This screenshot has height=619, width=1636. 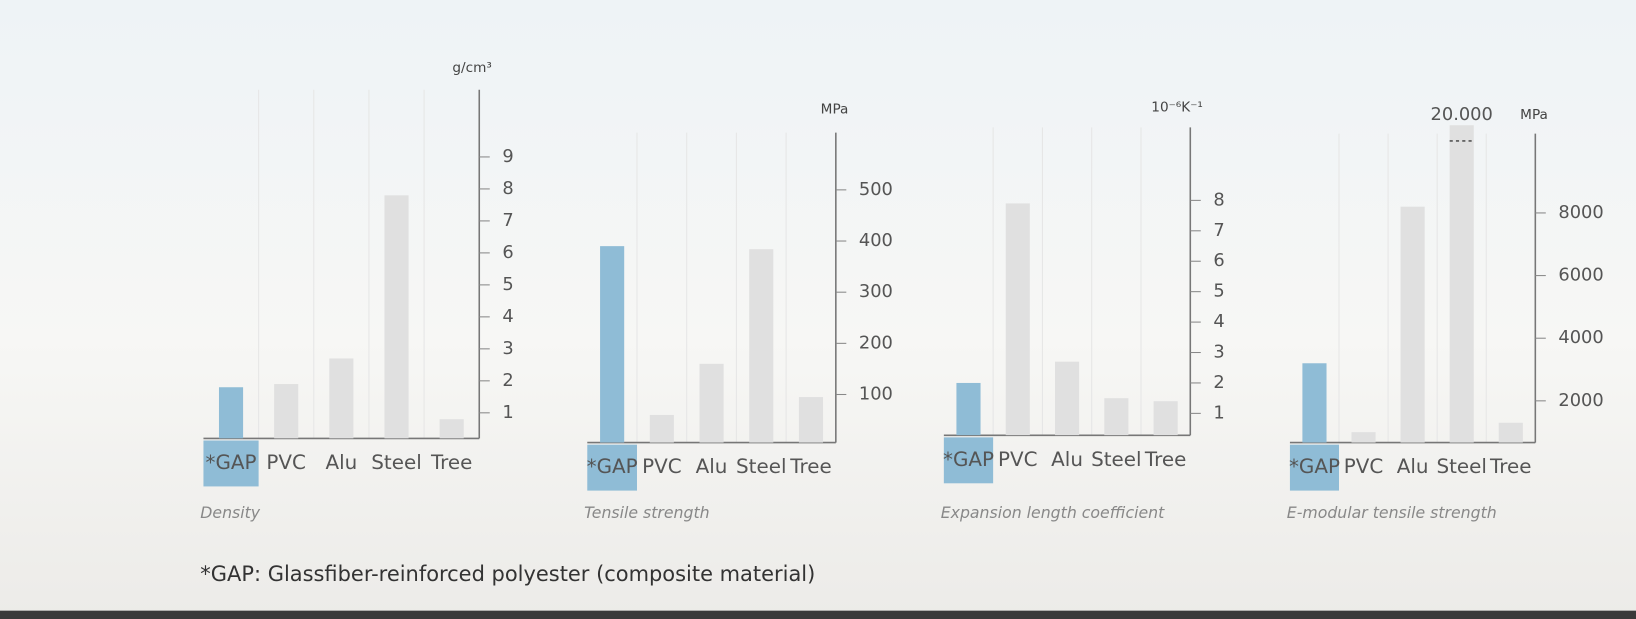 I want to click on chart-title: Tensile strength, so click(x=646, y=512).